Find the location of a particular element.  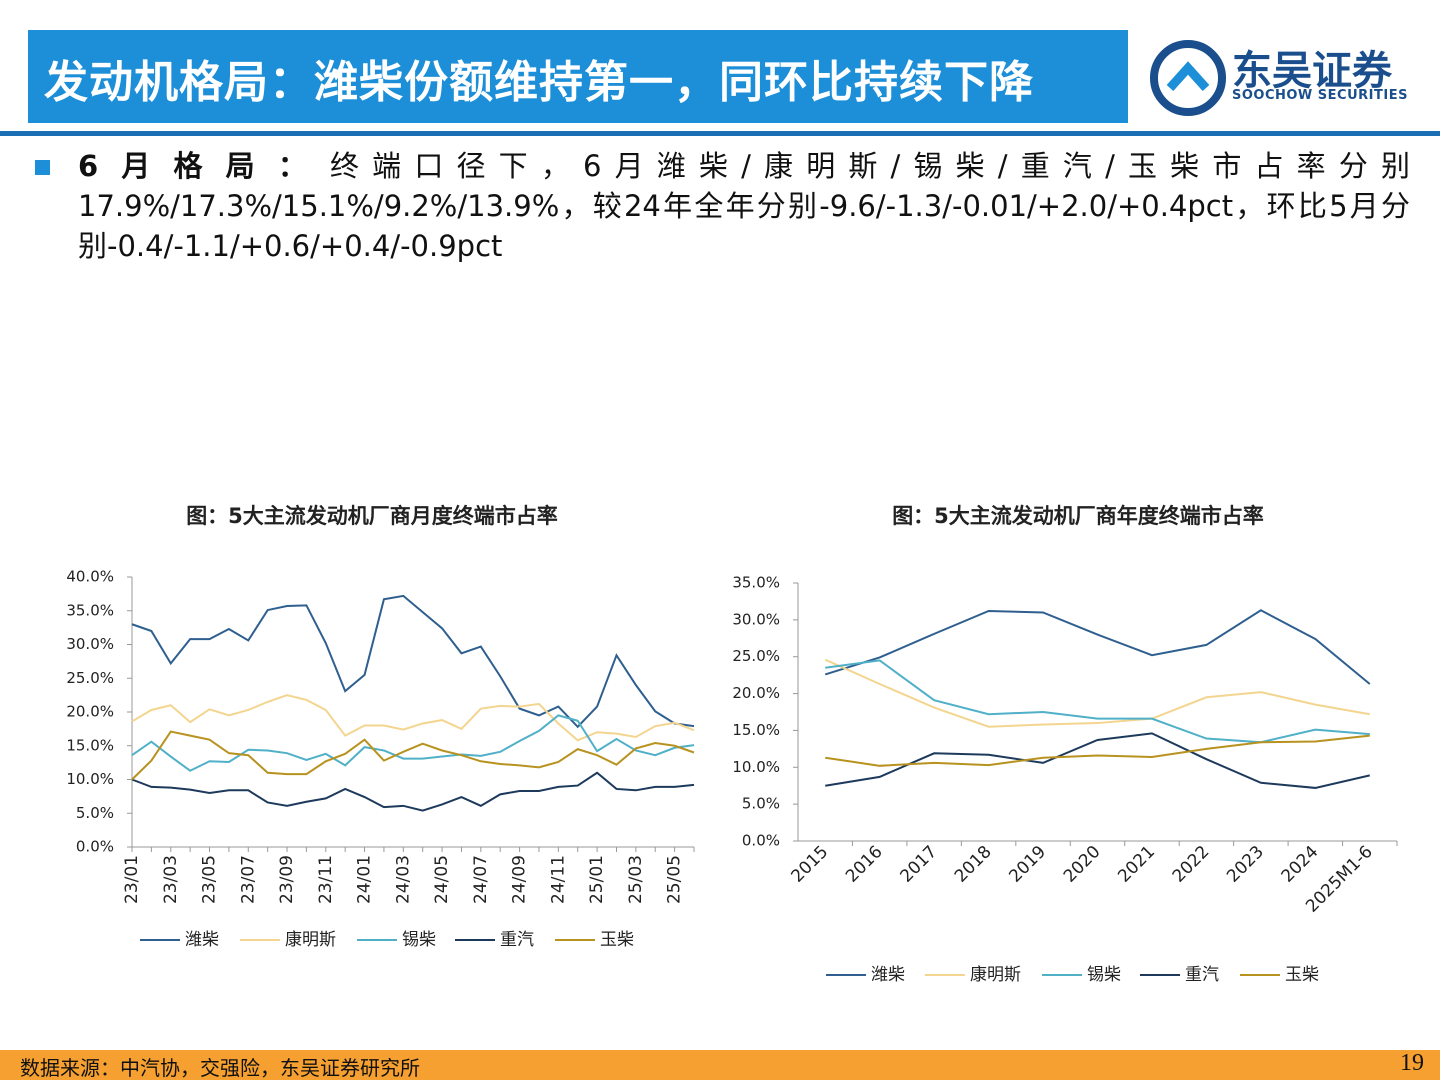

header-rule is located at coordinates (720, 133).